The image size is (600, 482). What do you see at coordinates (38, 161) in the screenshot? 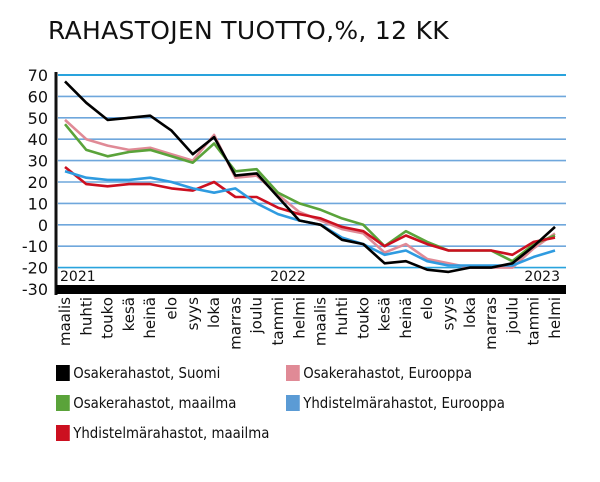
I see `y-tick-label: 30` at bounding box center [38, 161].